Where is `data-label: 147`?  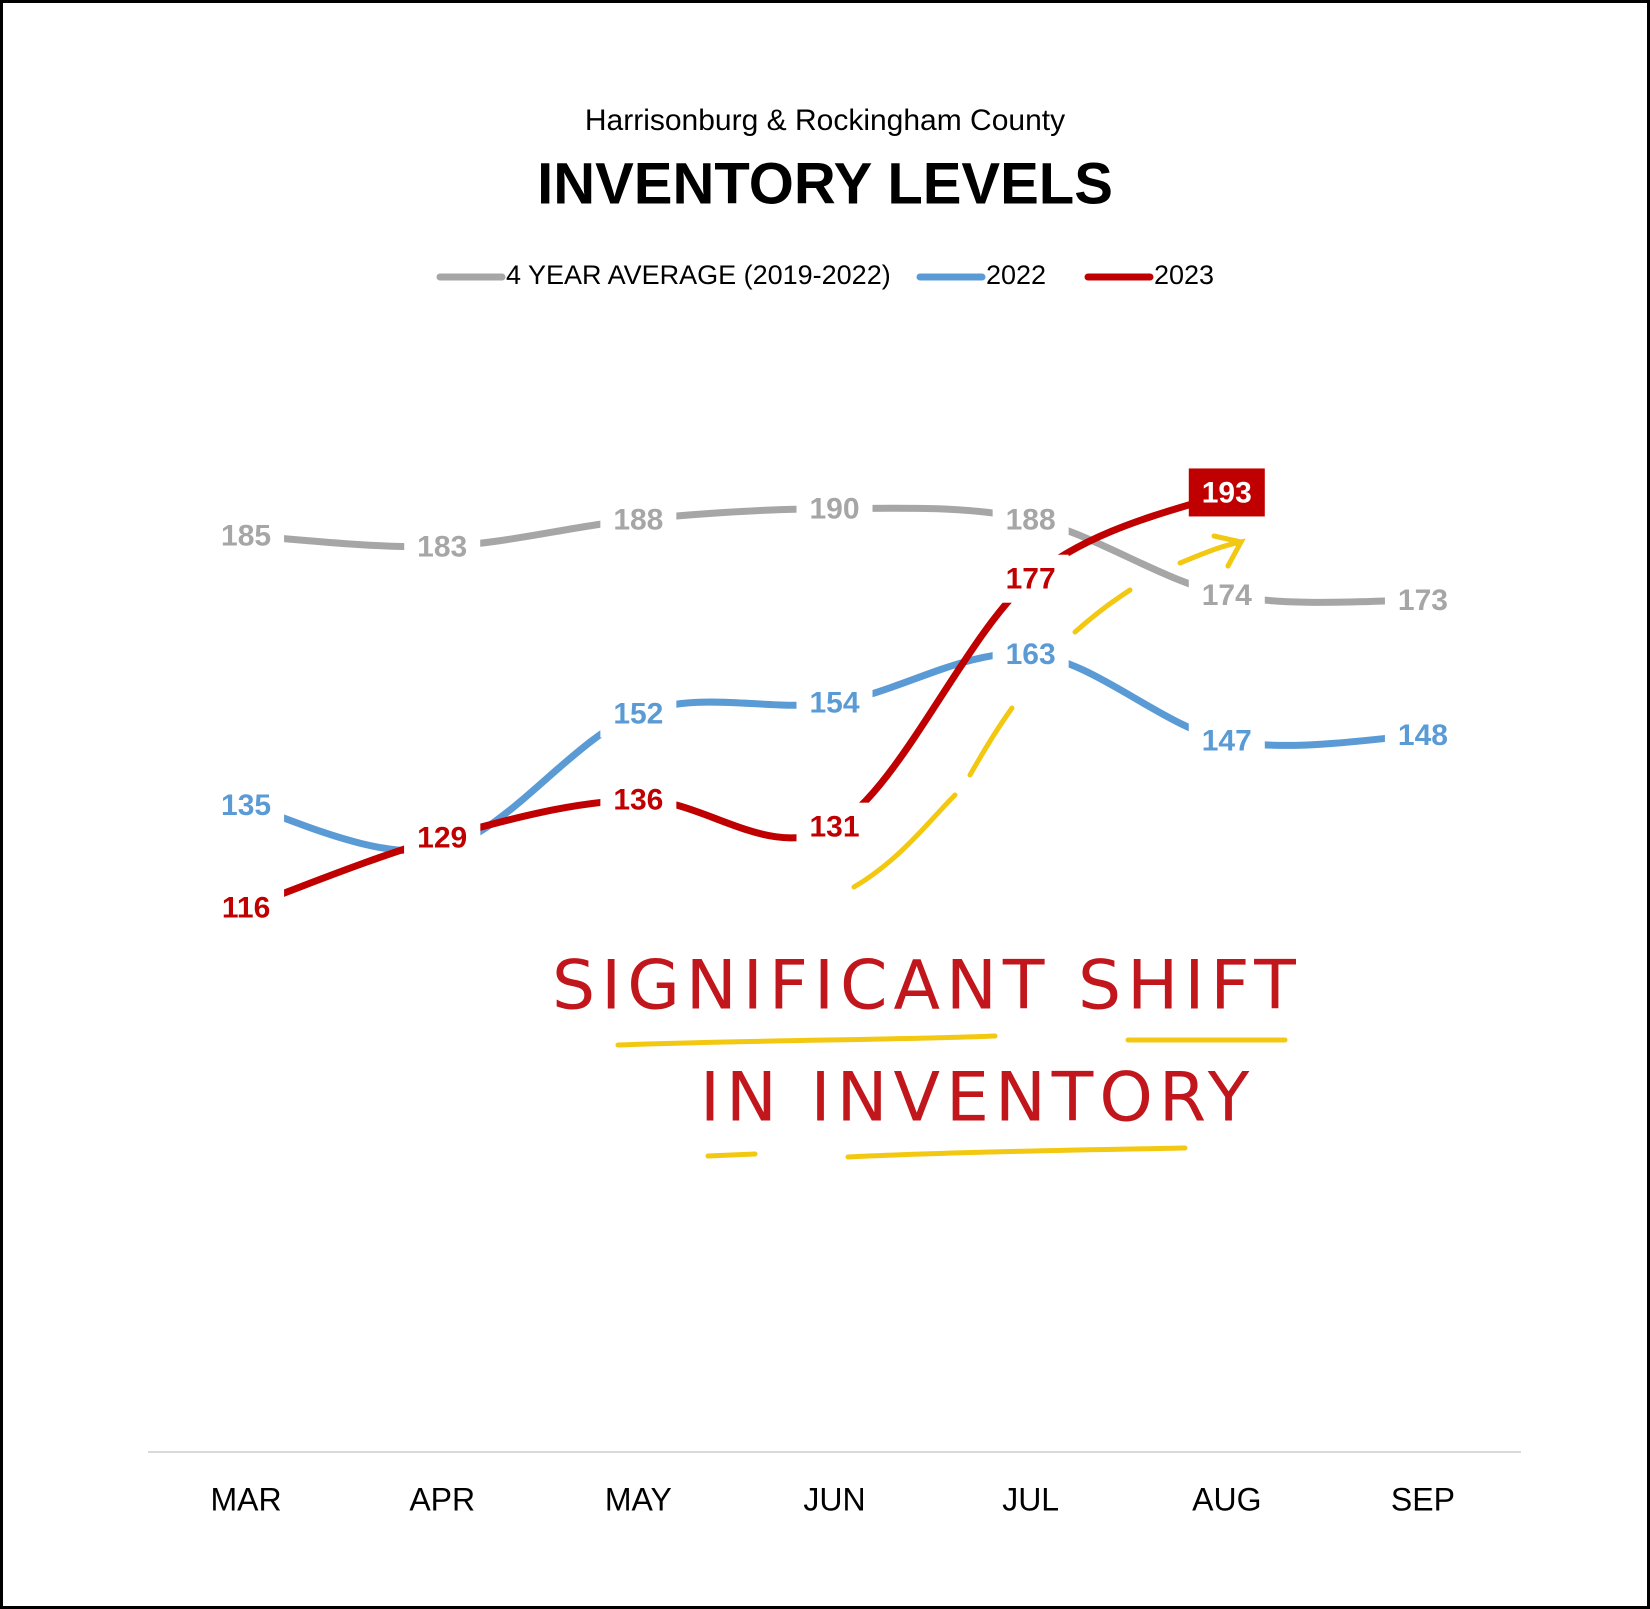 data-label: 147 is located at coordinates (1227, 740).